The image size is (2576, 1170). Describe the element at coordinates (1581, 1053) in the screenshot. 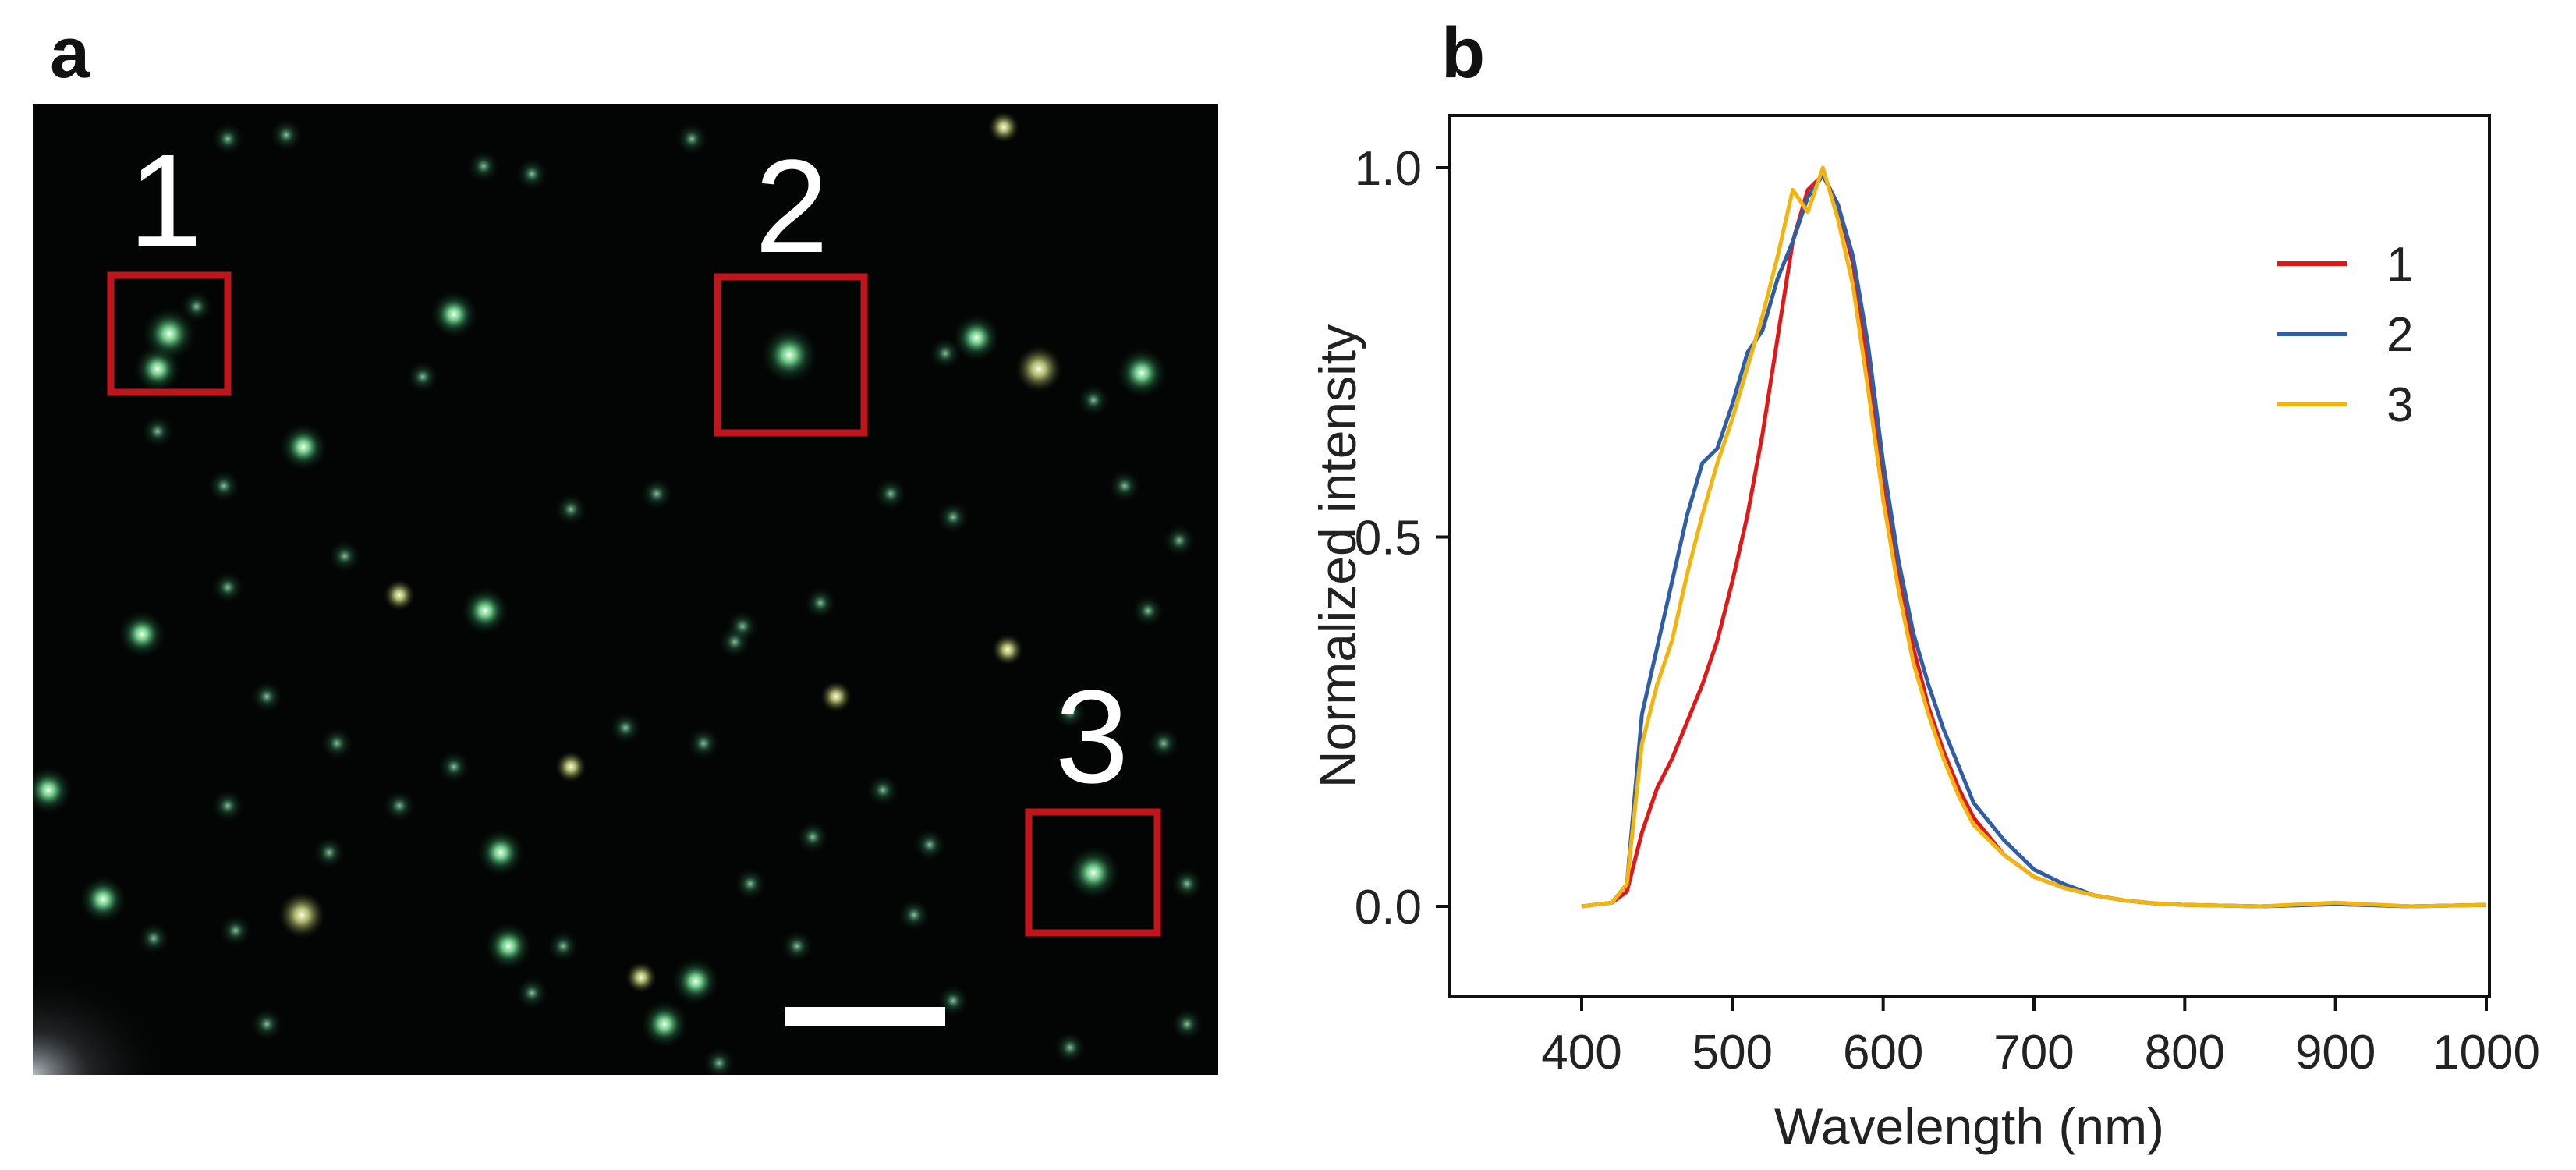

I see `x-tick-label: 400` at that location.